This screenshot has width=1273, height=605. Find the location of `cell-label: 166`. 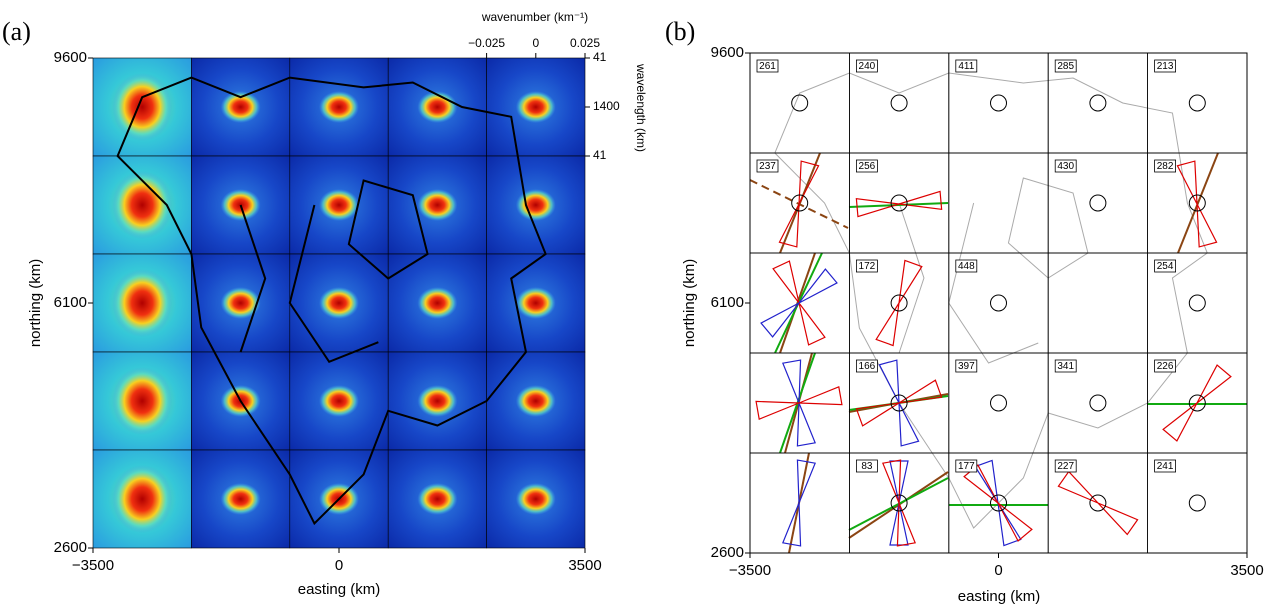

cell-label: 166 is located at coordinates (867, 366).